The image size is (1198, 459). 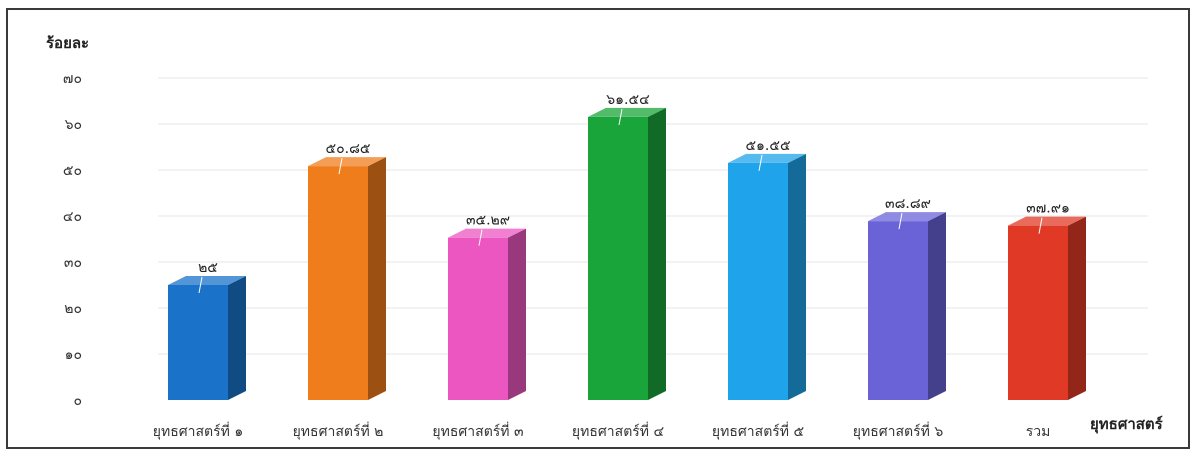 What do you see at coordinates (1038, 432) in the screenshot?
I see `x-tick-label: รวม` at bounding box center [1038, 432].